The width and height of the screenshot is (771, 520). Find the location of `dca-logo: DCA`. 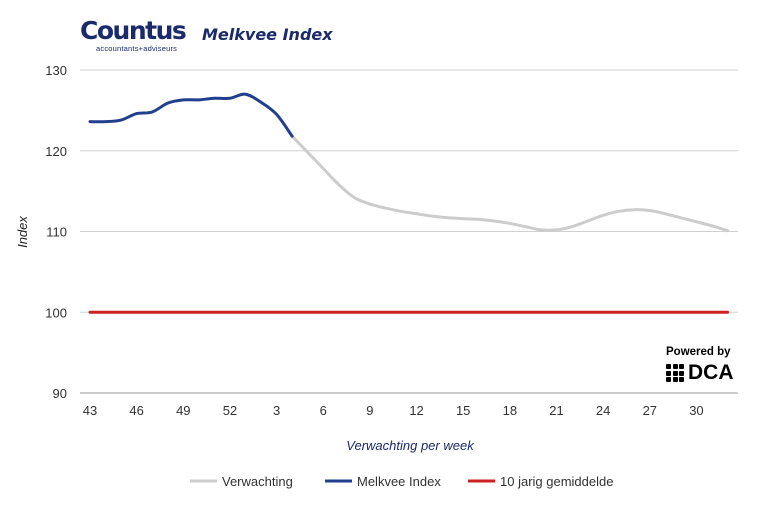

dca-logo: DCA is located at coordinates (700, 373).